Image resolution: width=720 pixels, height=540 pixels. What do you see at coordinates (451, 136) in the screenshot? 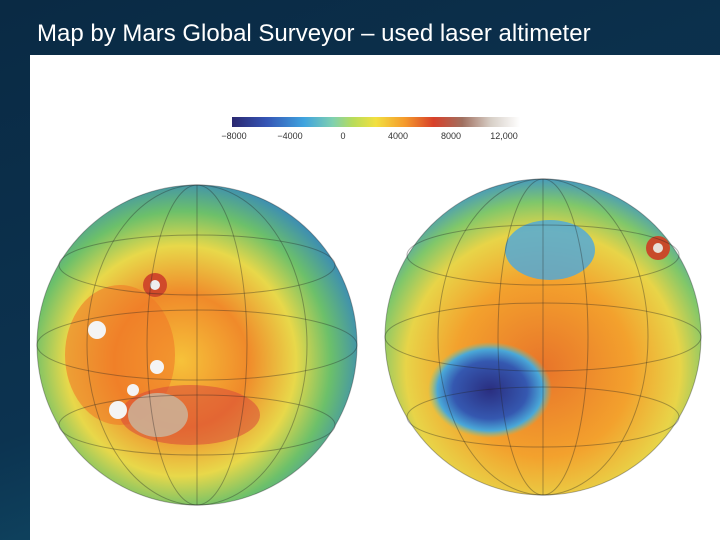
I see `scale-label: 8000` at bounding box center [451, 136].